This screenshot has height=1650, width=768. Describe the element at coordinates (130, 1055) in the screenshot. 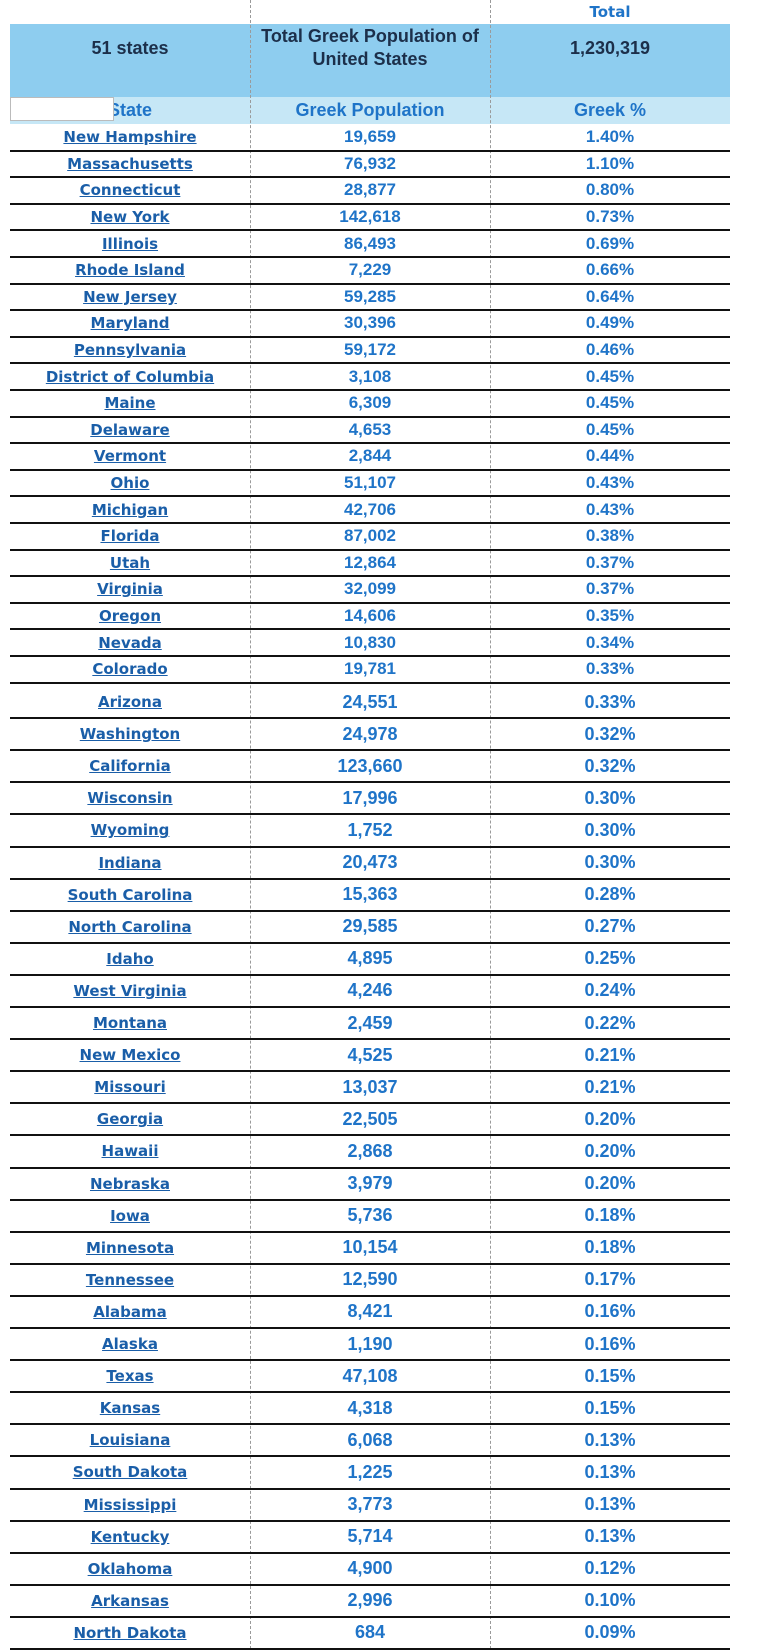

I see `state-link: New Mexico` at that location.